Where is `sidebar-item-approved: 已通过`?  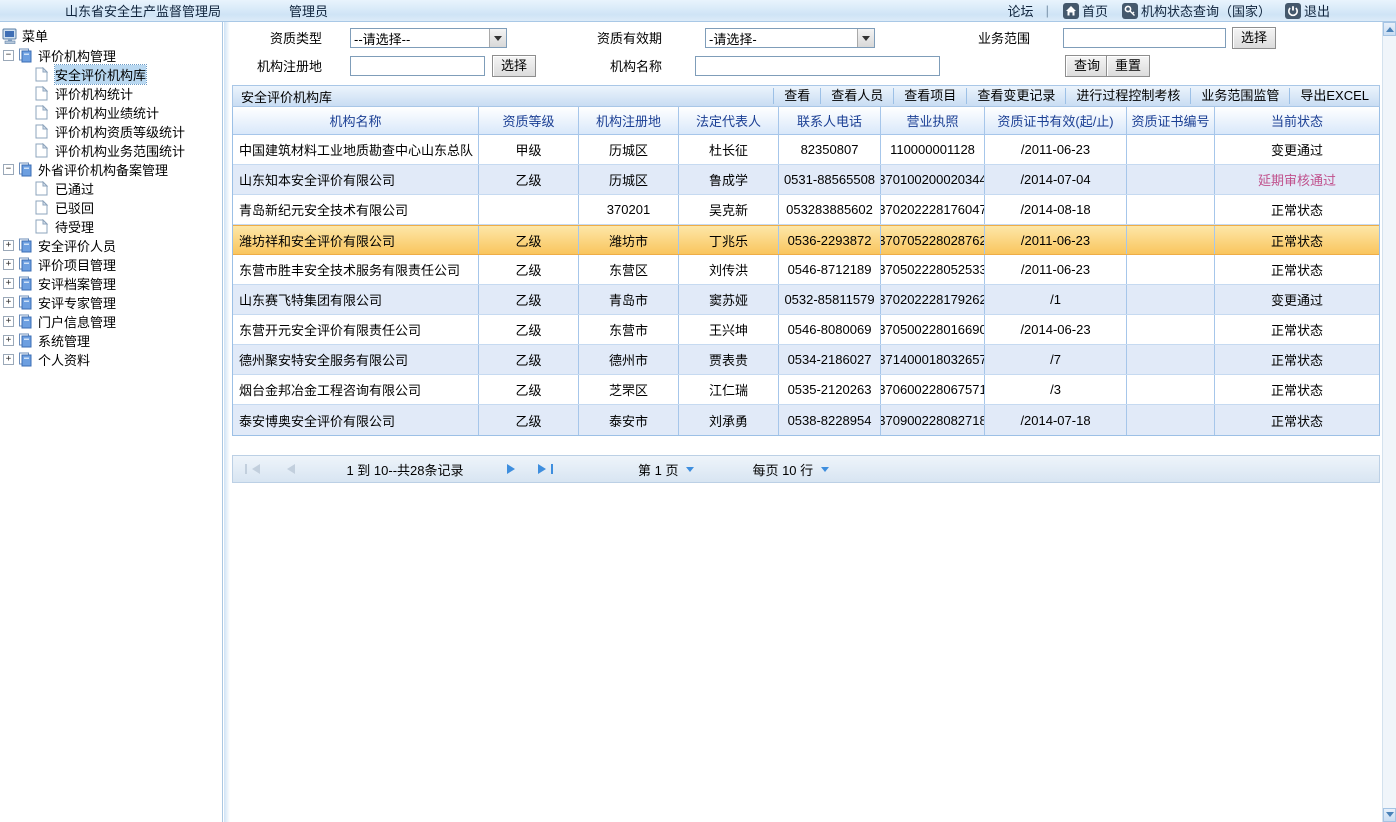 sidebar-item-approved: 已通过 is located at coordinates (111, 188).